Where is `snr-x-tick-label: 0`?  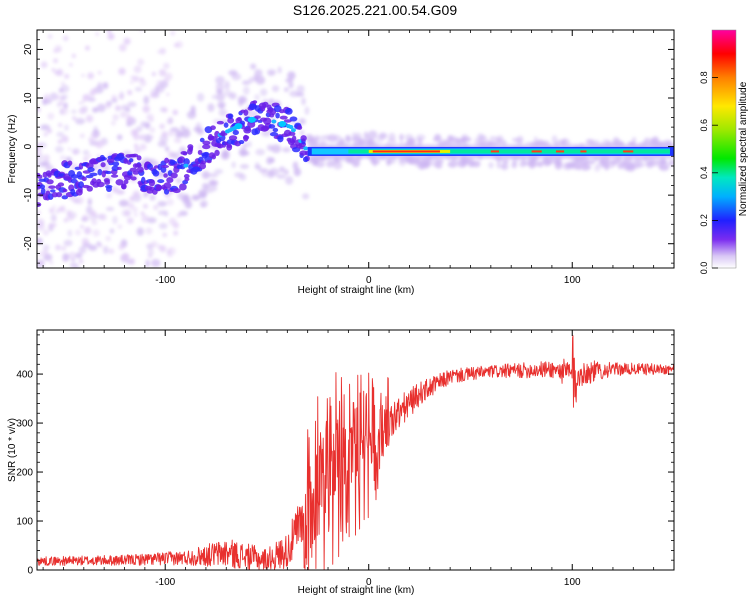
snr-x-tick-label: 0 is located at coordinates (369, 582).